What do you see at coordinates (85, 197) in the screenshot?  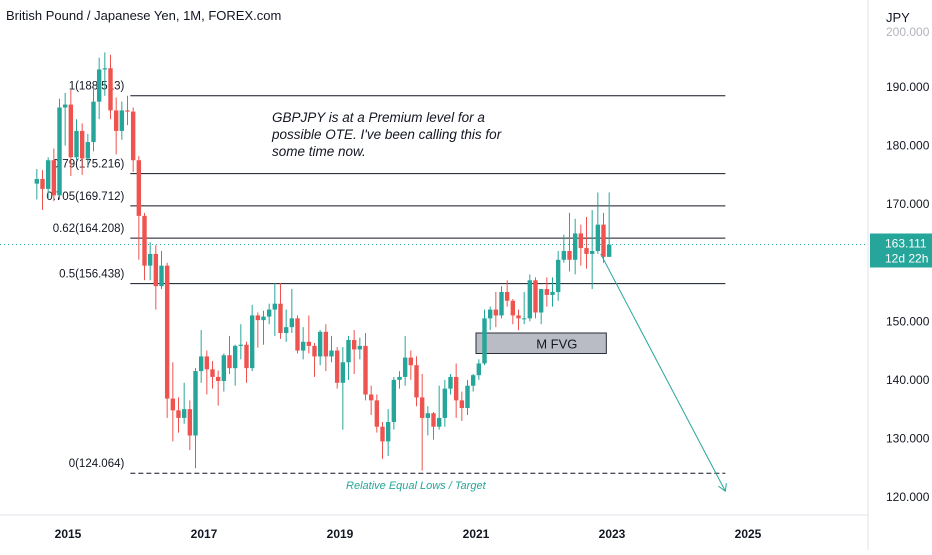 I see `fib-level-label: 0.705(169.712)` at bounding box center [85, 197].